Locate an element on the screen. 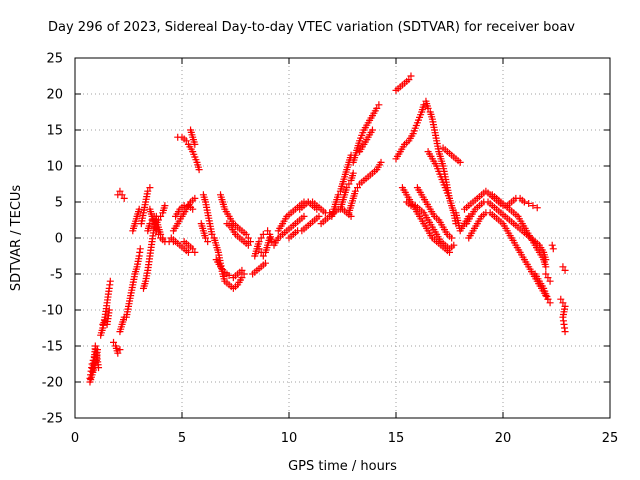 This screenshot has height=480, width=640. series-s59 is located at coordinates (563, 315).